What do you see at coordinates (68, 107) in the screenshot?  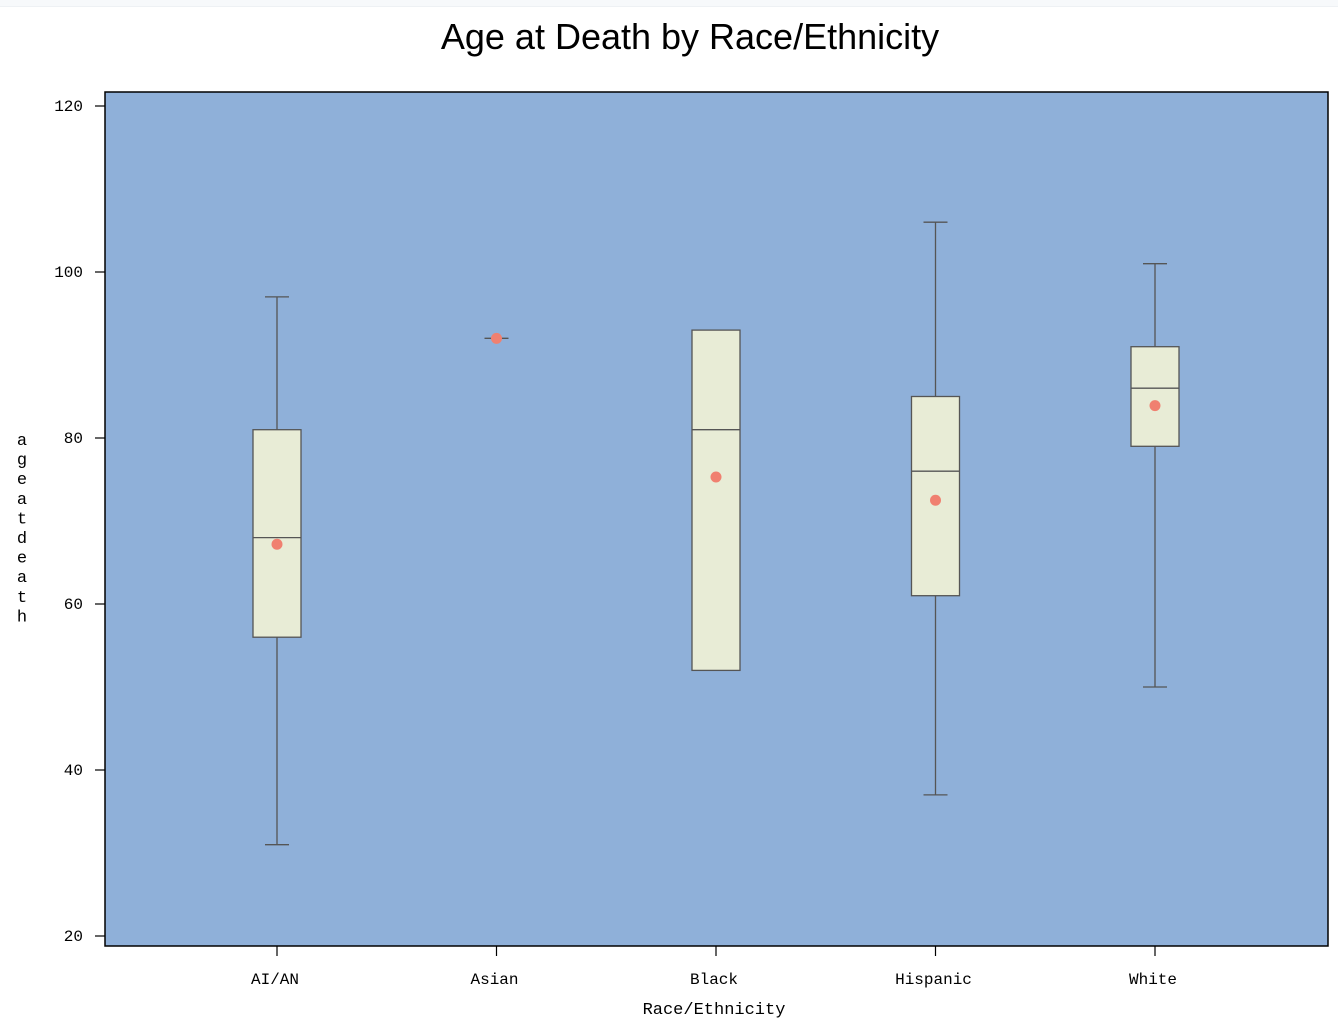 I see `y-tick-label: 120` at bounding box center [68, 107].